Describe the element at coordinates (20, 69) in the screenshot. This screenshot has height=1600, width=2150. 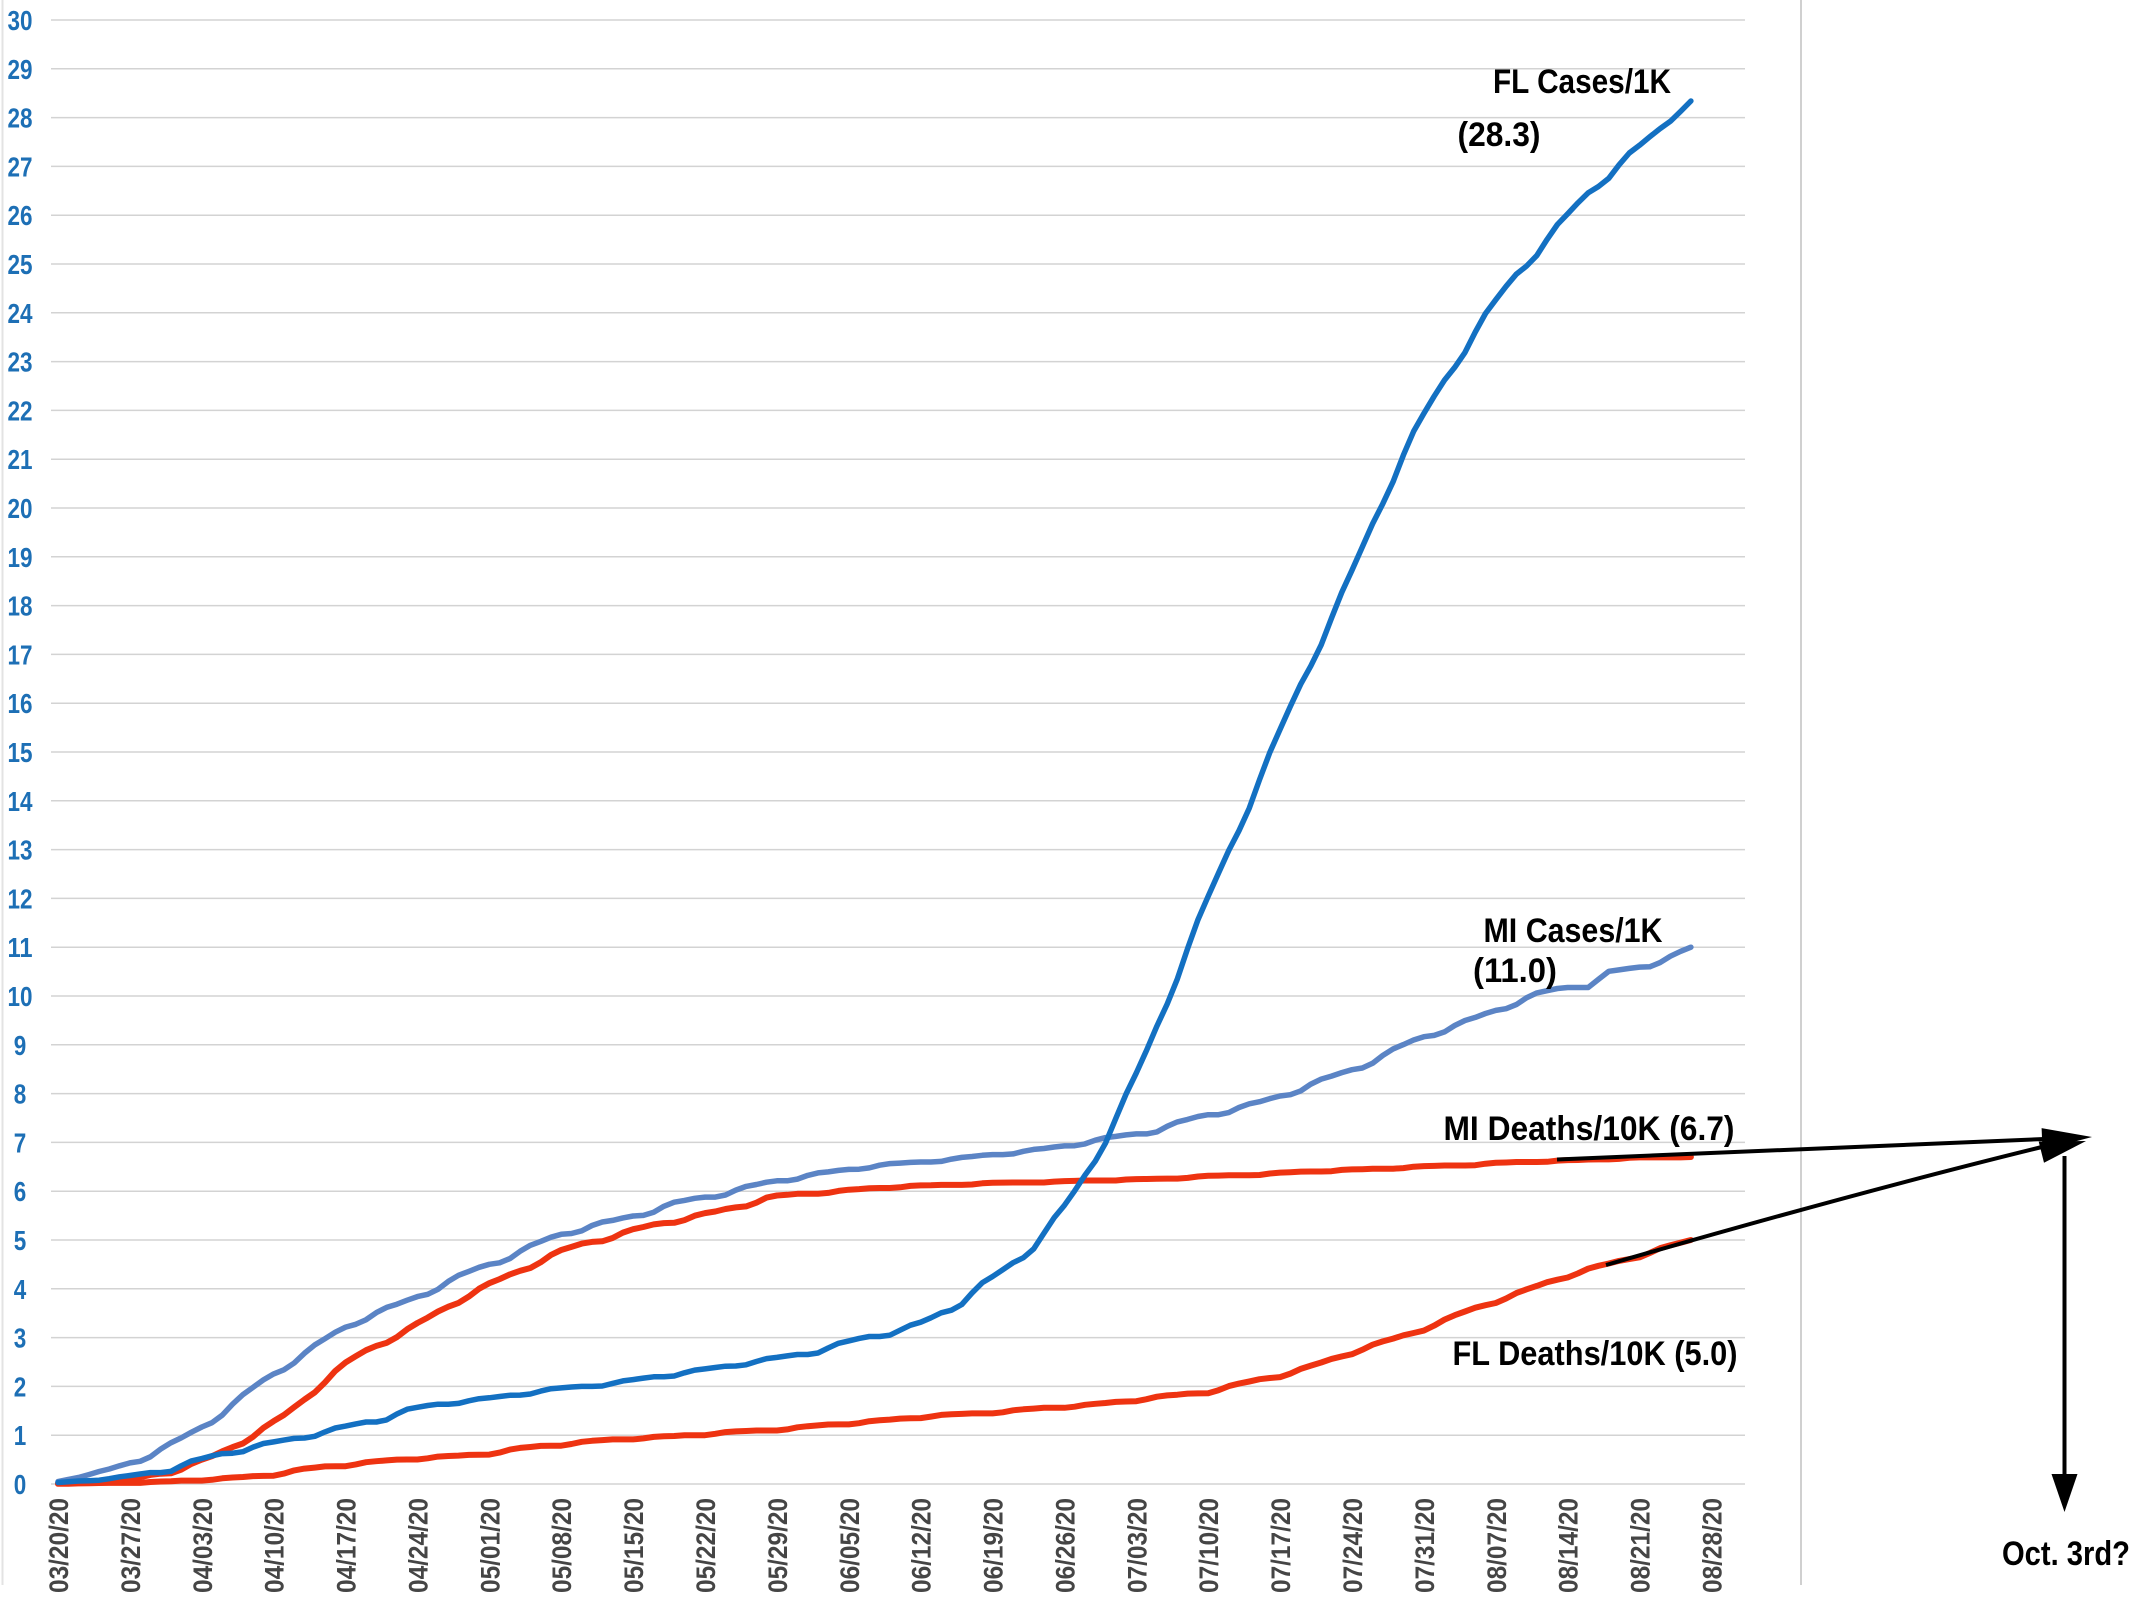
I see `svg-text: 29` at that location.